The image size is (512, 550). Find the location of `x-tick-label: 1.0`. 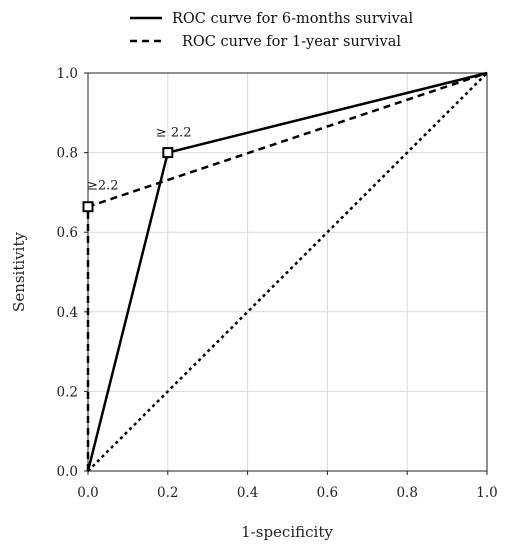

x-tick-label: 1.0 is located at coordinates (486, 493).